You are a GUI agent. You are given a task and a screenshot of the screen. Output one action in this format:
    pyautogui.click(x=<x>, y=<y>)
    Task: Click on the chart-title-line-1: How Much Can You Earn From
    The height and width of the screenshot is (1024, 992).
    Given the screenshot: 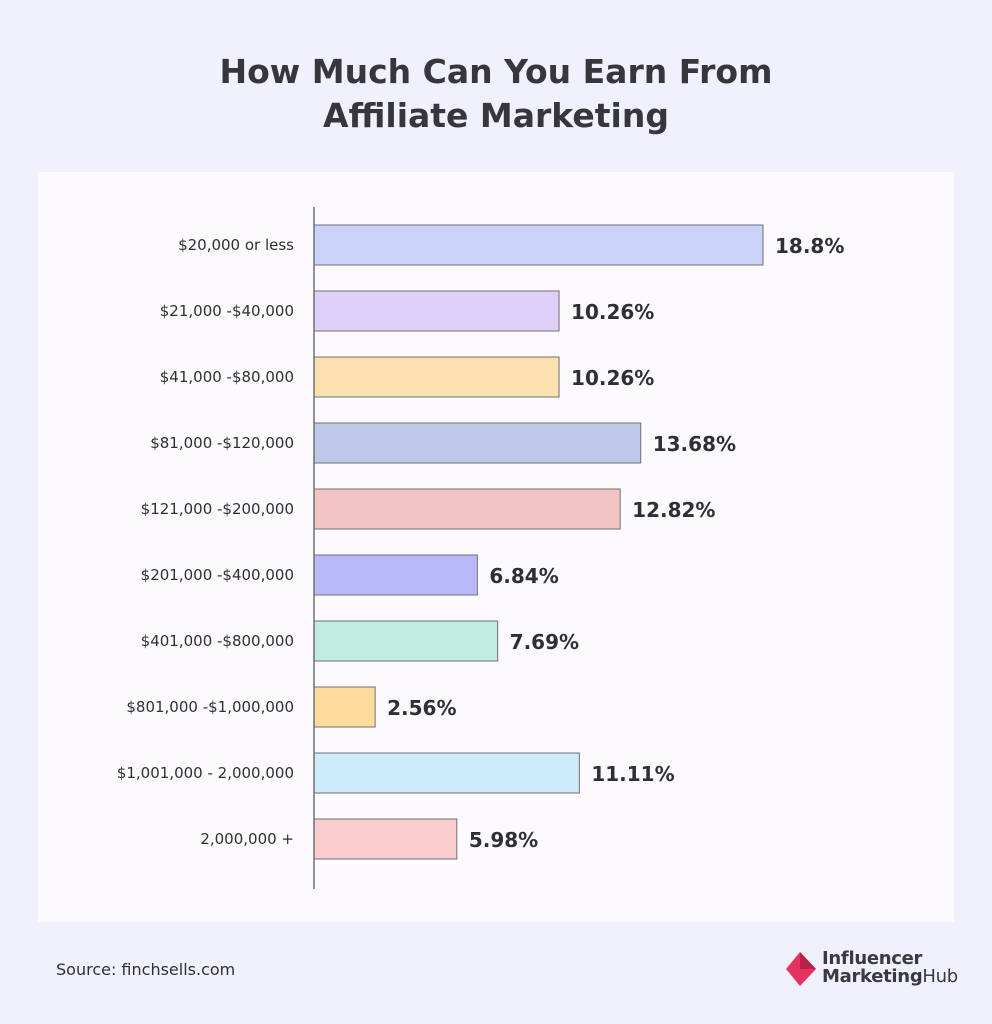 What is the action you would take?
    pyautogui.click(x=496, y=71)
    